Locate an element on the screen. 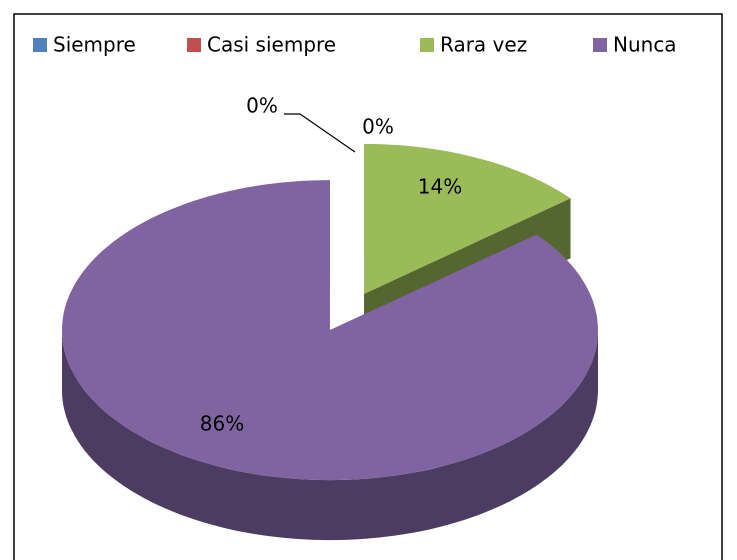 The width and height of the screenshot is (737, 560). data-label: 86% is located at coordinates (222, 424).